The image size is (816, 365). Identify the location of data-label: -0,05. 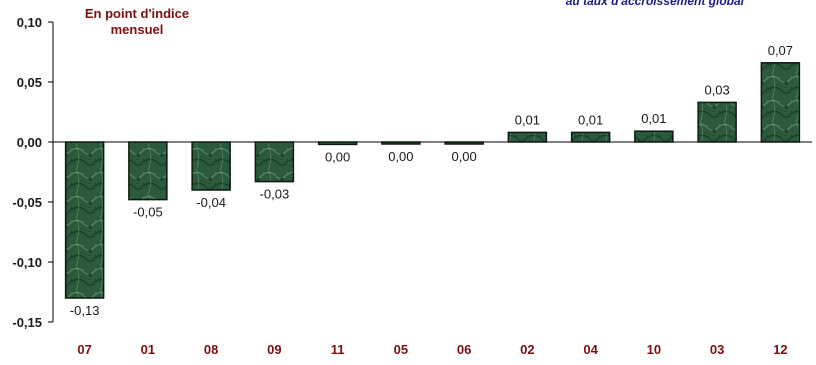
(148, 212).